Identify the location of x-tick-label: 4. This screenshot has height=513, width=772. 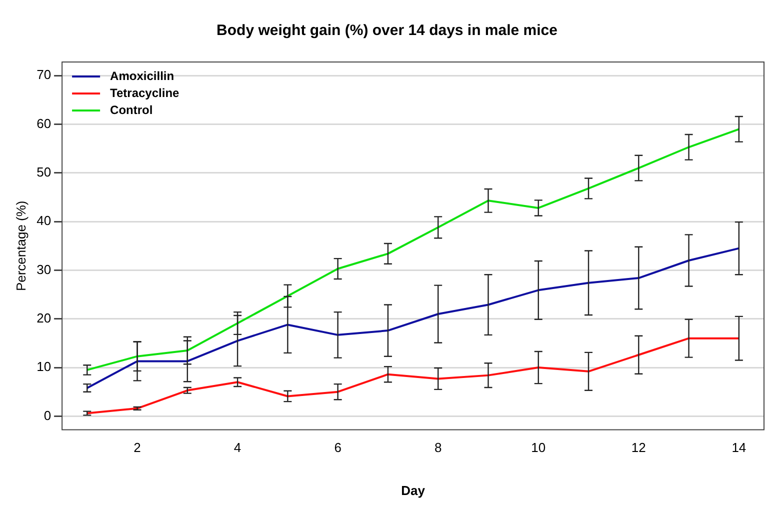
(238, 448).